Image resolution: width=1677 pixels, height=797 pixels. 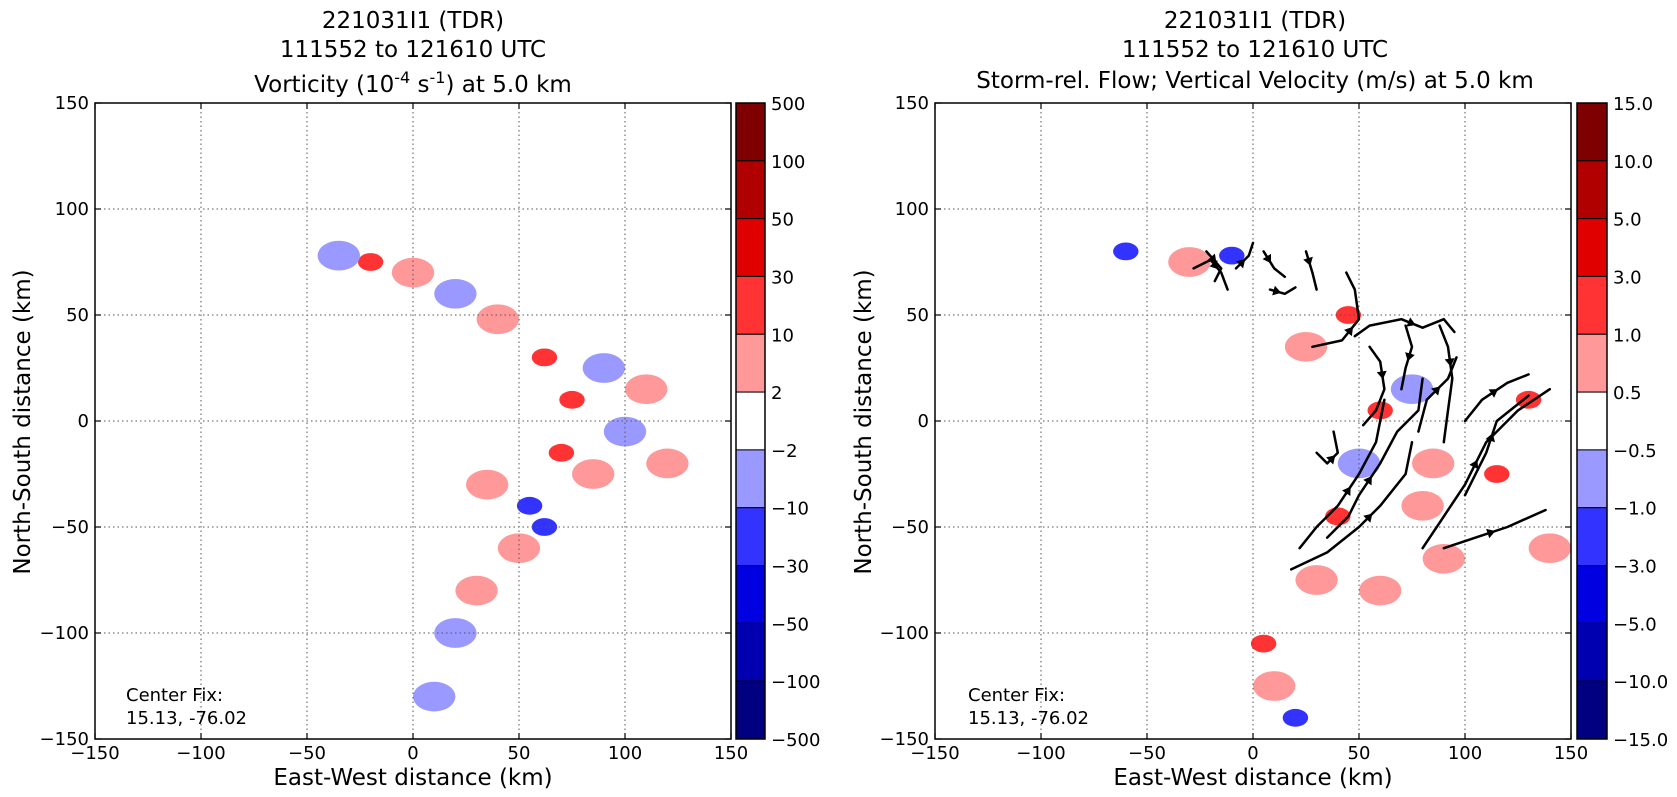 What do you see at coordinates (419, 85) in the screenshot?
I see `left-title-mid: s` at bounding box center [419, 85].